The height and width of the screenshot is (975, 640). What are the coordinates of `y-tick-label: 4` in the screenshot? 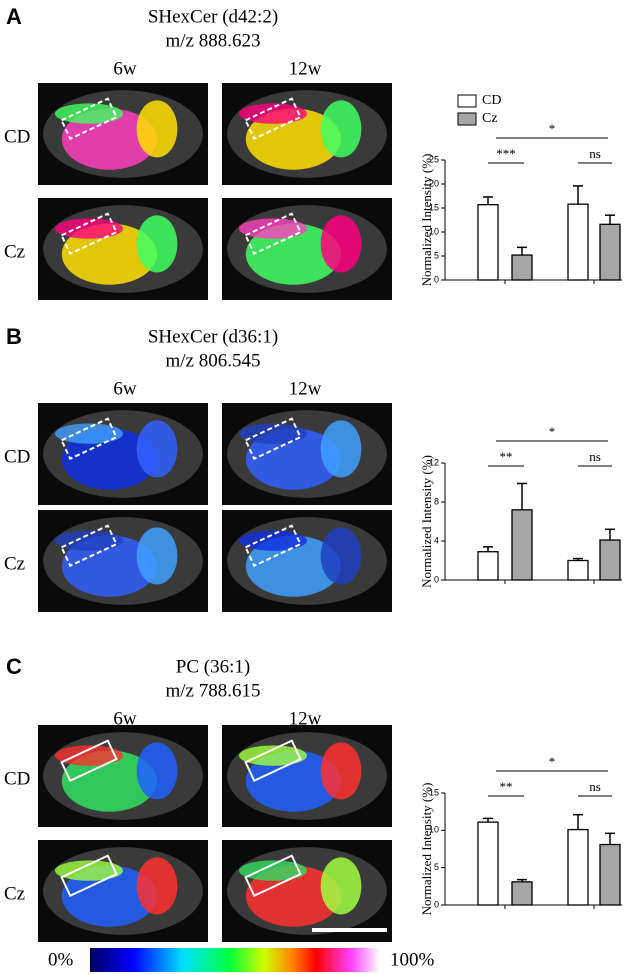 It's located at (436, 540).